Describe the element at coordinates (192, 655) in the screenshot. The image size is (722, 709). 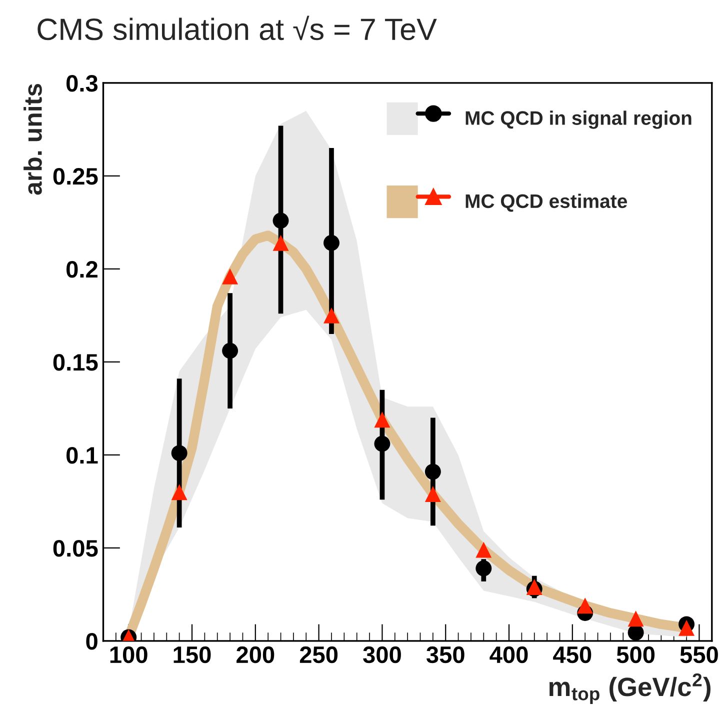
I see `x-tick-label: 150` at that location.